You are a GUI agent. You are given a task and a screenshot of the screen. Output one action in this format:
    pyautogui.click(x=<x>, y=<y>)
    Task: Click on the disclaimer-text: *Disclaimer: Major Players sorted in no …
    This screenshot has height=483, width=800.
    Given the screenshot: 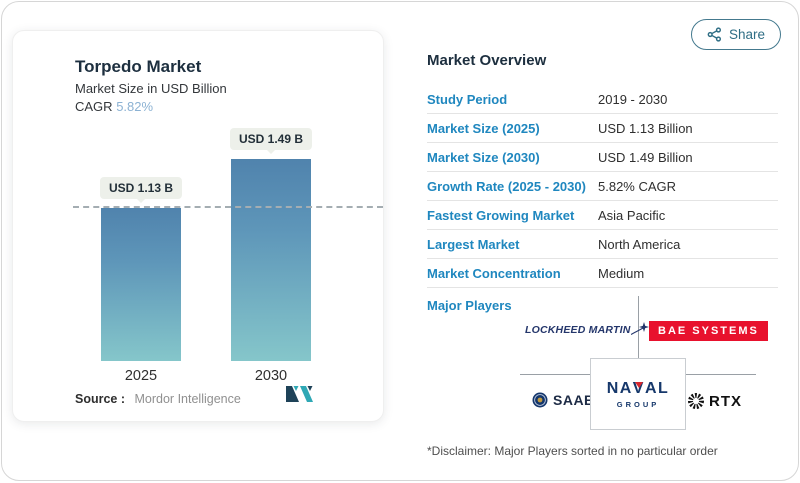 What is the action you would take?
    pyautogui.click(x=572, y=451)
    